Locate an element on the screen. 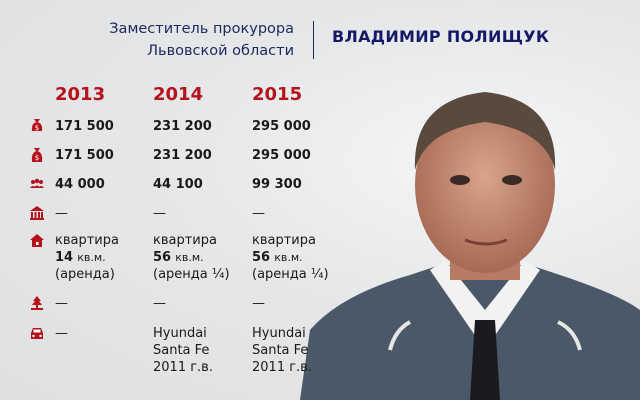 This screenshot has height=400, width=640. family-income-2014: 44 100 is located at coordinates (178, 184).